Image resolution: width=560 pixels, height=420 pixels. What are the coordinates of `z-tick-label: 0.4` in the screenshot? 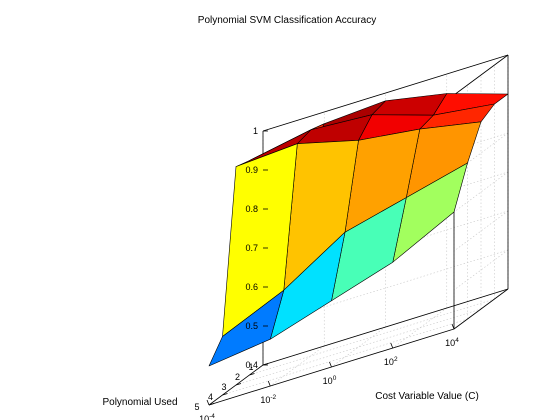 It's located at (251, 365).